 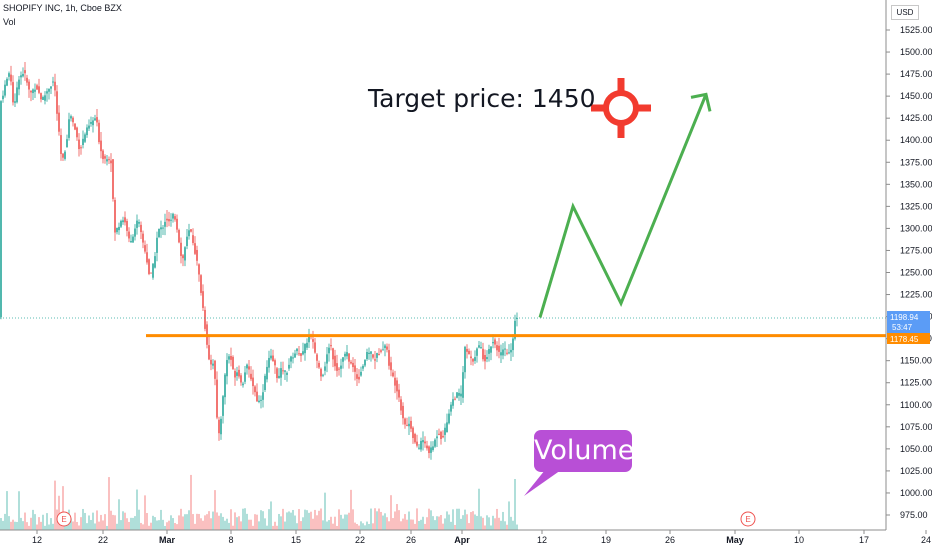 I want to click on projection-path, so click(x=623, y=205).